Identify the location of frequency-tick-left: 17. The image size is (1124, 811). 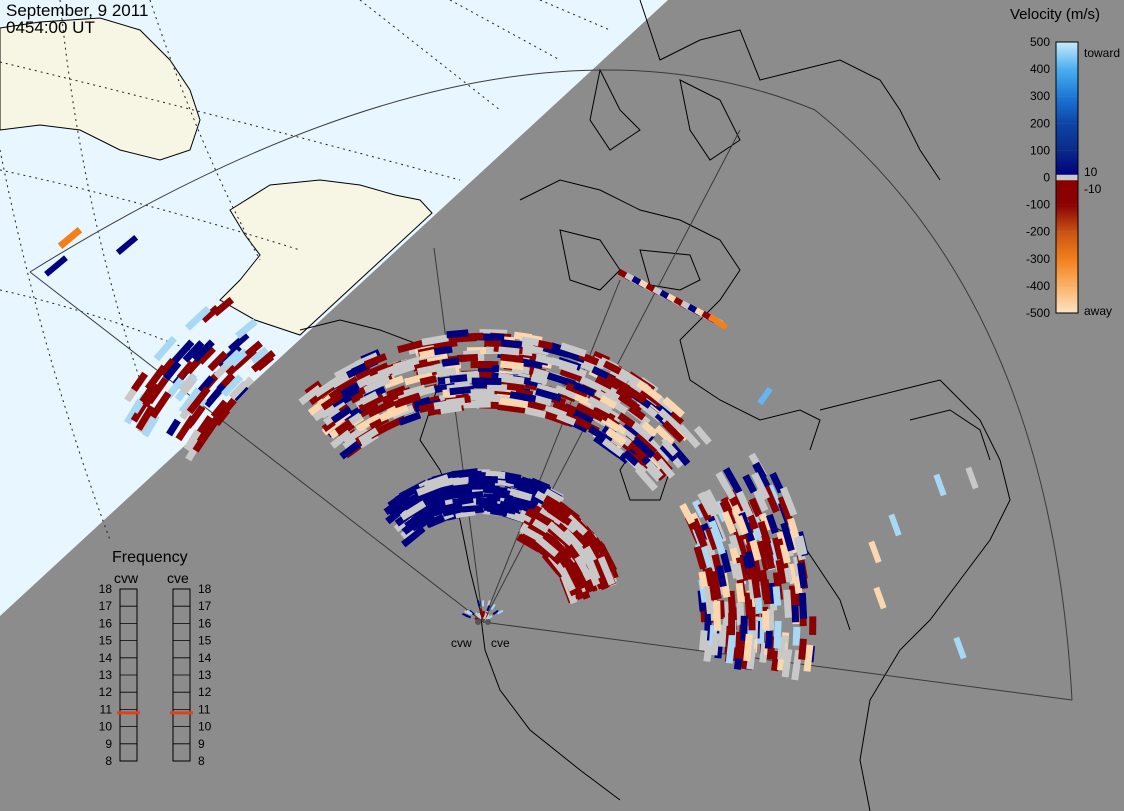
(106, 606).